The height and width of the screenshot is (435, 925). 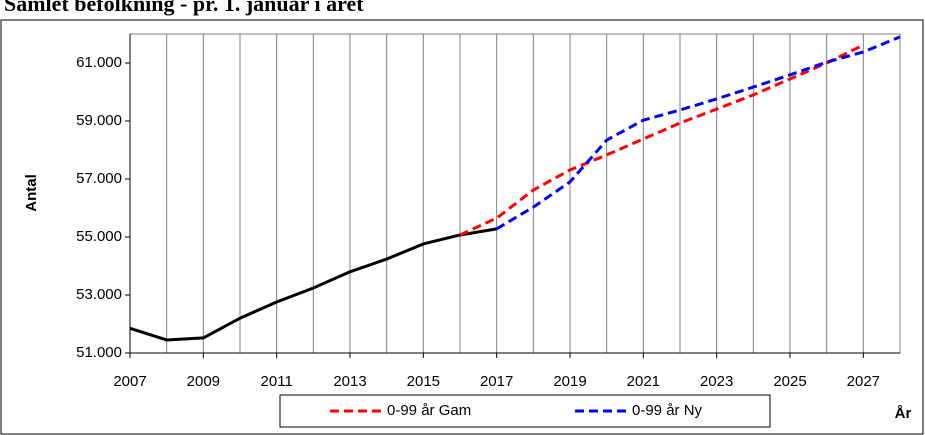 I want to click on x-tick-label: 2017, so click(x=496, y=381).